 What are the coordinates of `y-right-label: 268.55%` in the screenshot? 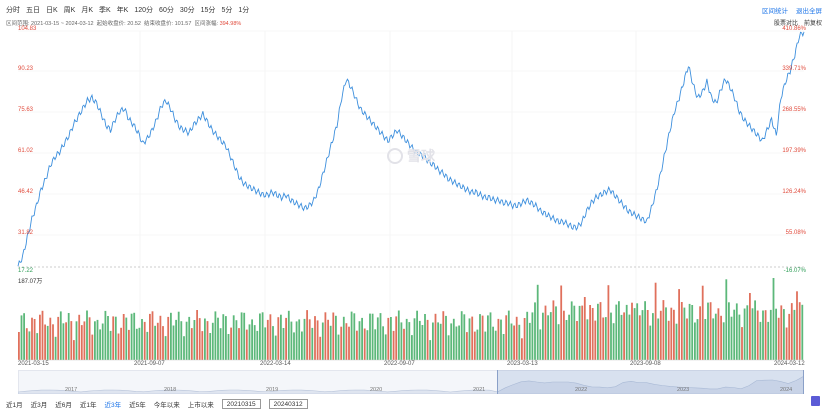 It's located at (794, 110).